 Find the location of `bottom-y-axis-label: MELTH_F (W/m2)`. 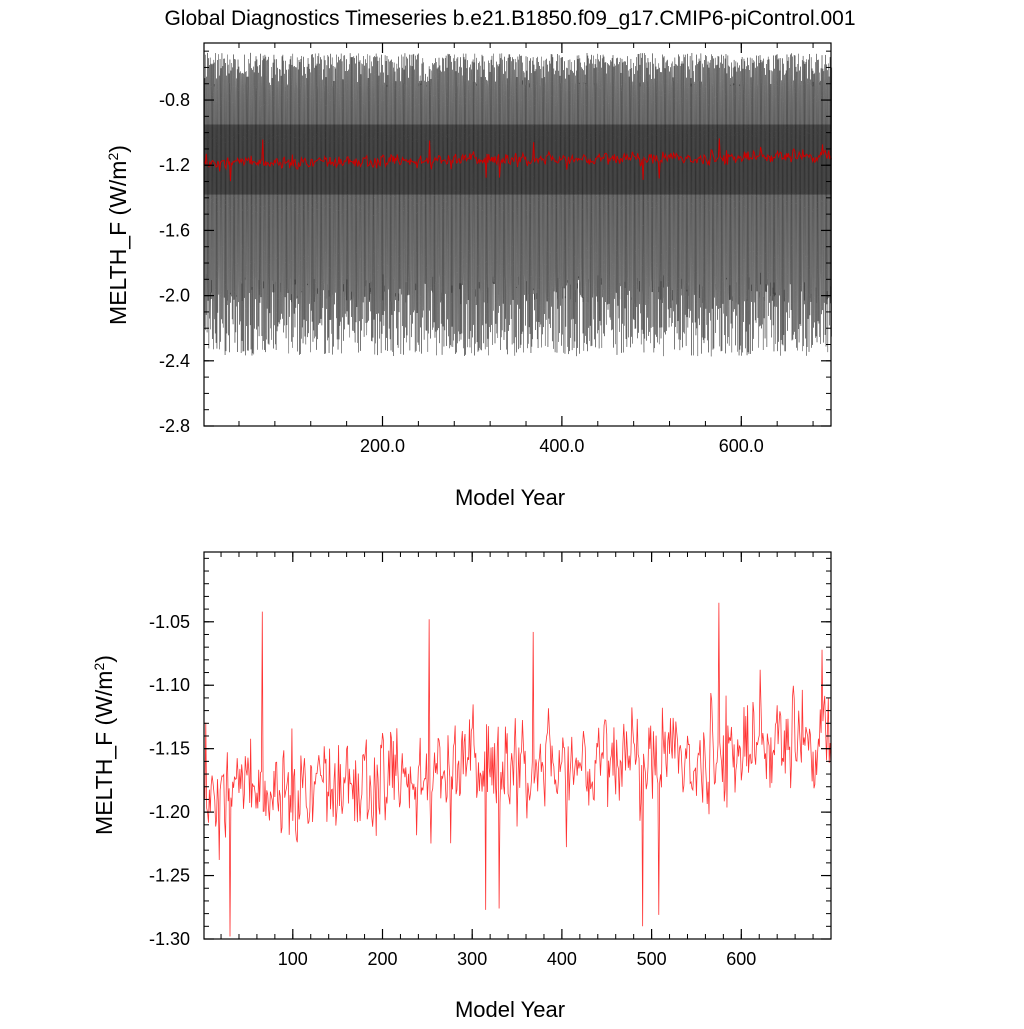

bottom-y-axis-label: MELTH_F (W/m2) is located at coordinates (104, 745).